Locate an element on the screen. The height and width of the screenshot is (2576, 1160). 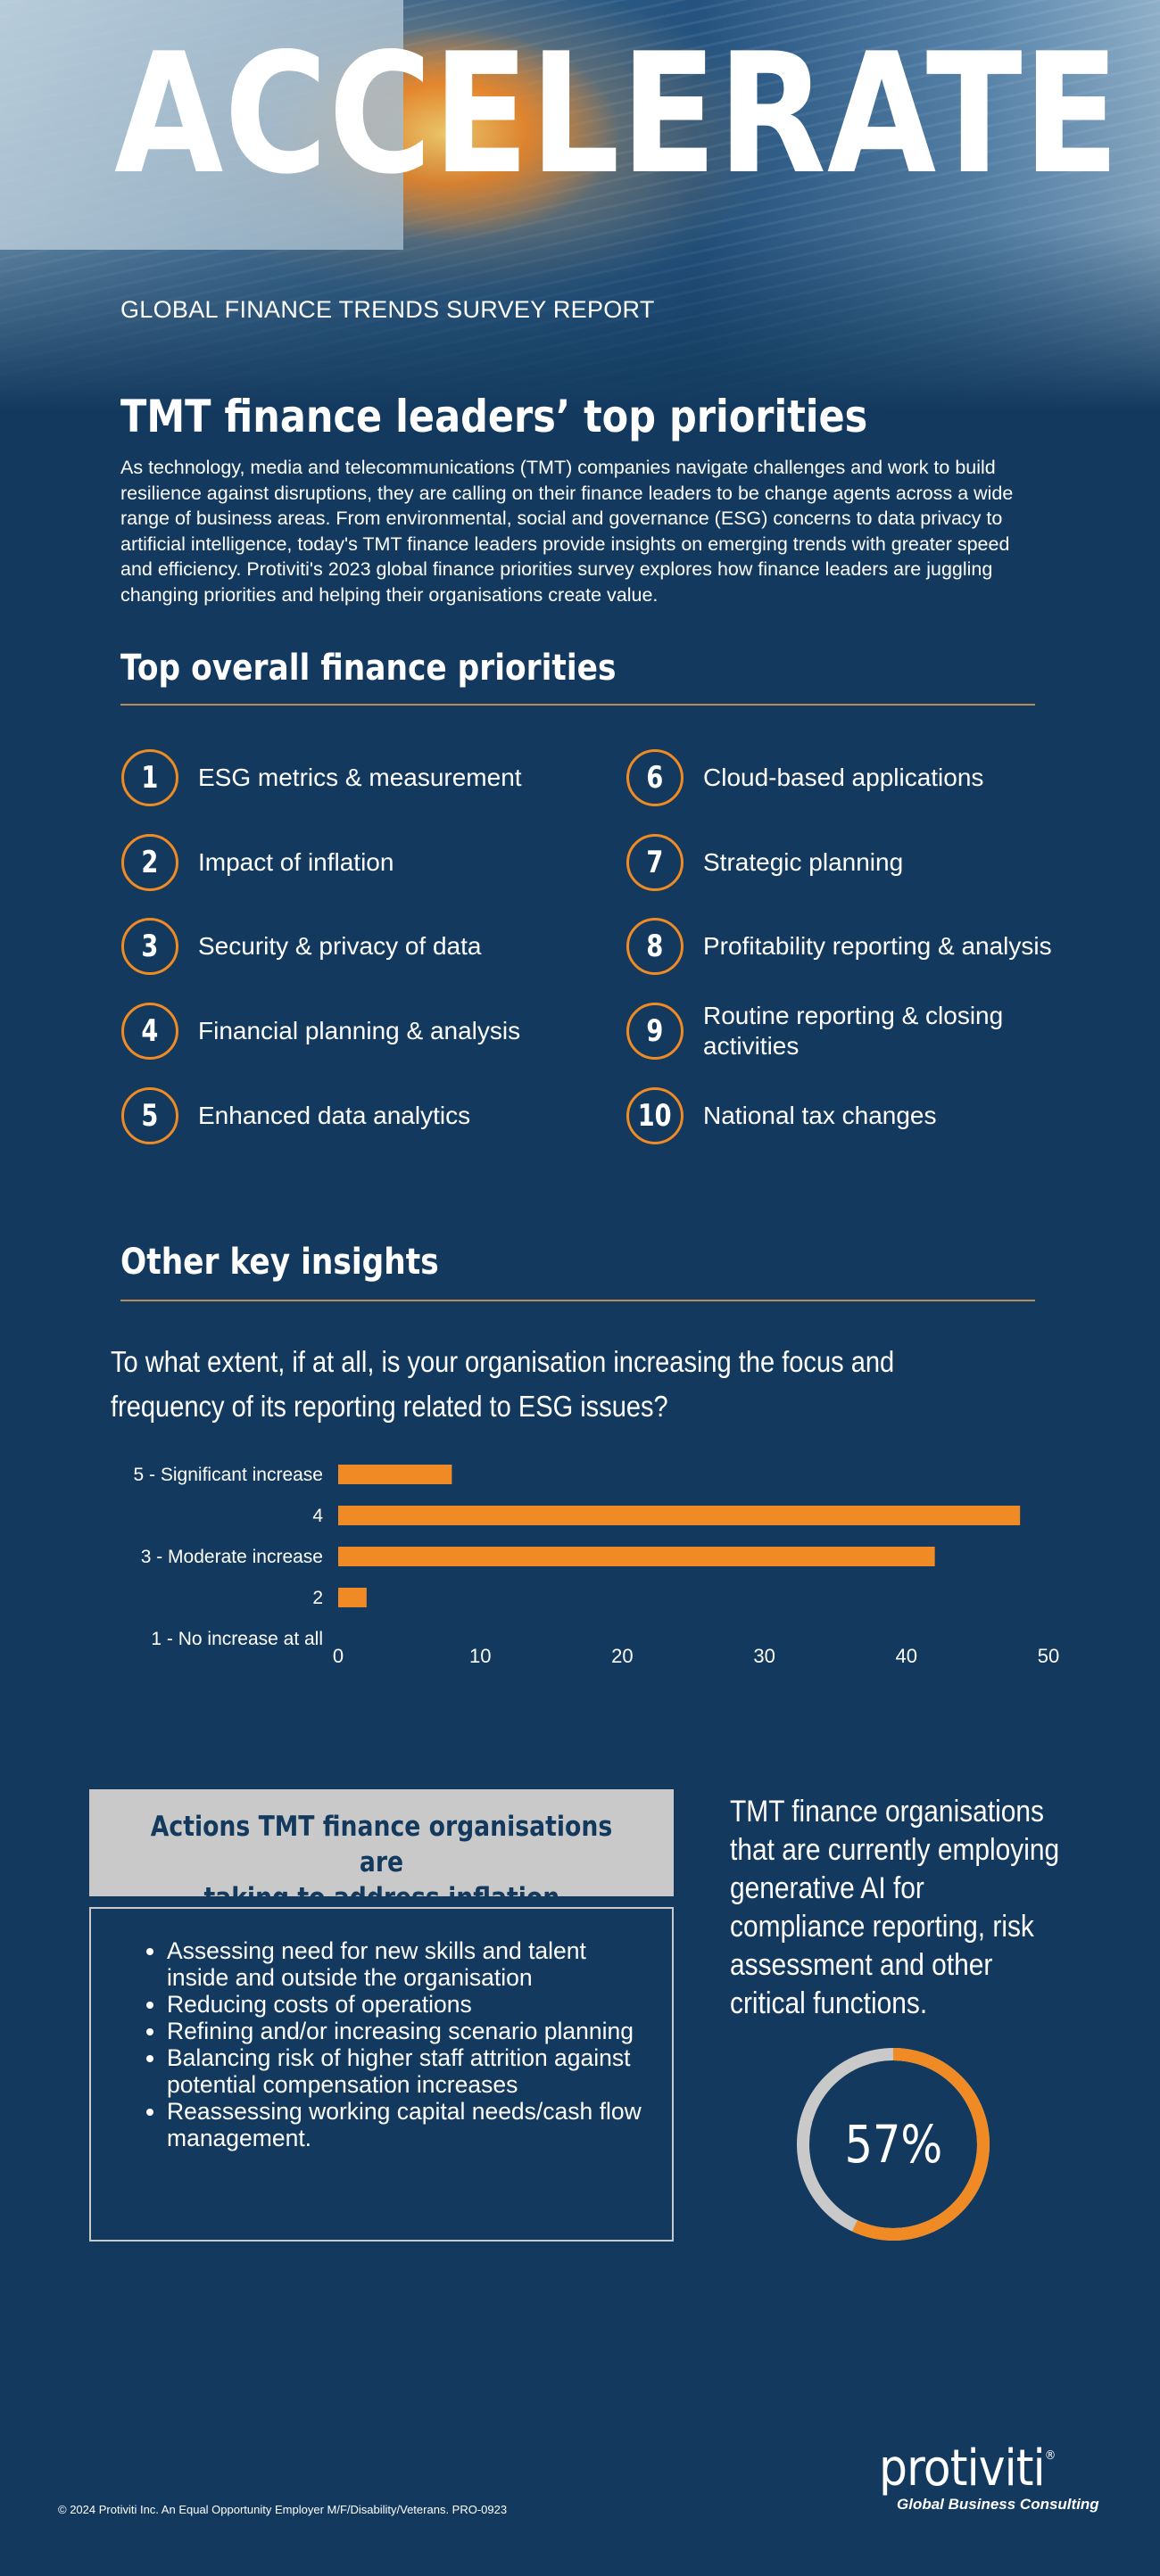
donut-svg is located at coordinates (893, 2144).